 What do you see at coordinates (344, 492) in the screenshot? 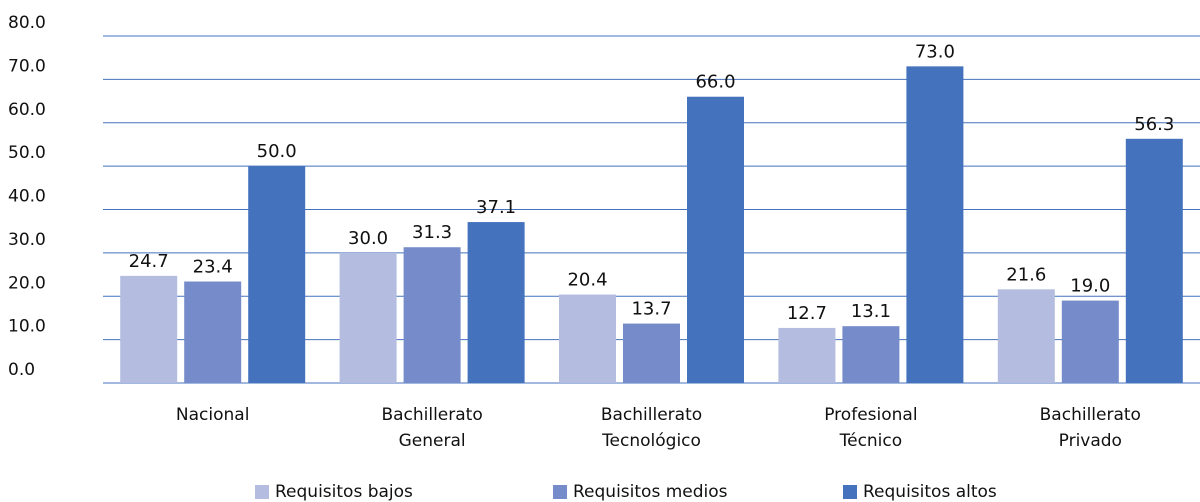
I see `legend-label: Requisitos bajos` at bounding box center [344, 492].